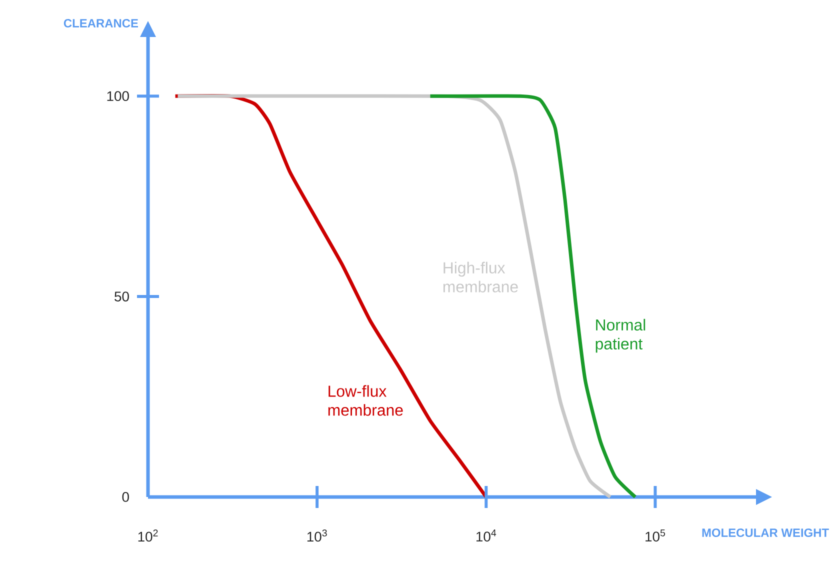 The width and height of the screenshot is (831, 571). Describe the element at coordinates (121, 297) in the screenshot. I see `y-tick-label: 50` at that location.